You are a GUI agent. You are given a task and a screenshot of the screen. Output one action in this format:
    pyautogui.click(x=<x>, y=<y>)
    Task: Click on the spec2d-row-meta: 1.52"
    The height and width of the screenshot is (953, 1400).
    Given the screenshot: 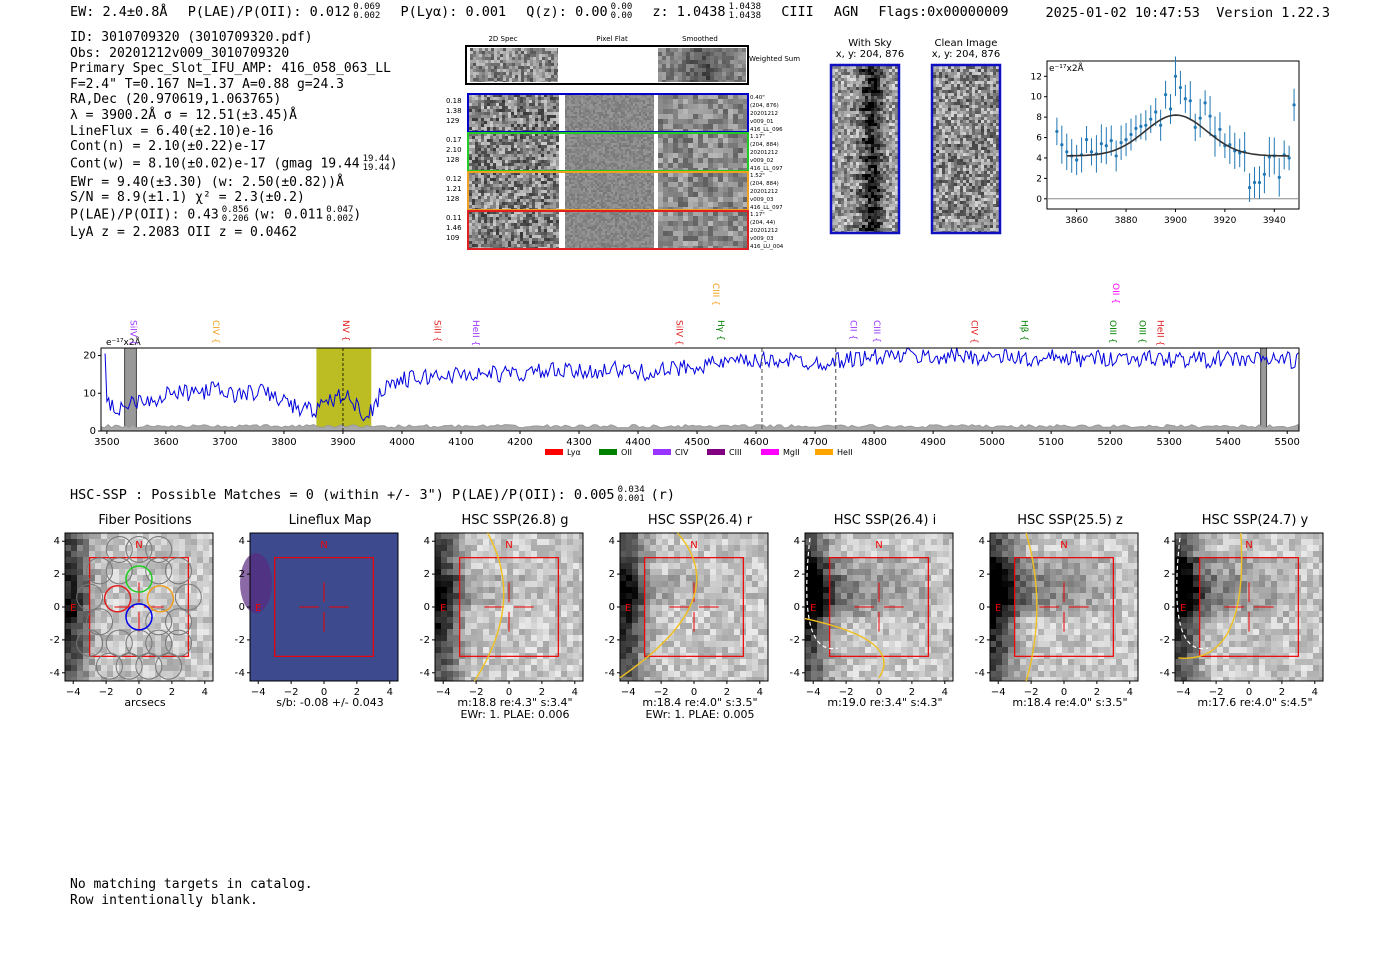 What is the action you would take?
    pyautogui.click(x=757, y=176)
    